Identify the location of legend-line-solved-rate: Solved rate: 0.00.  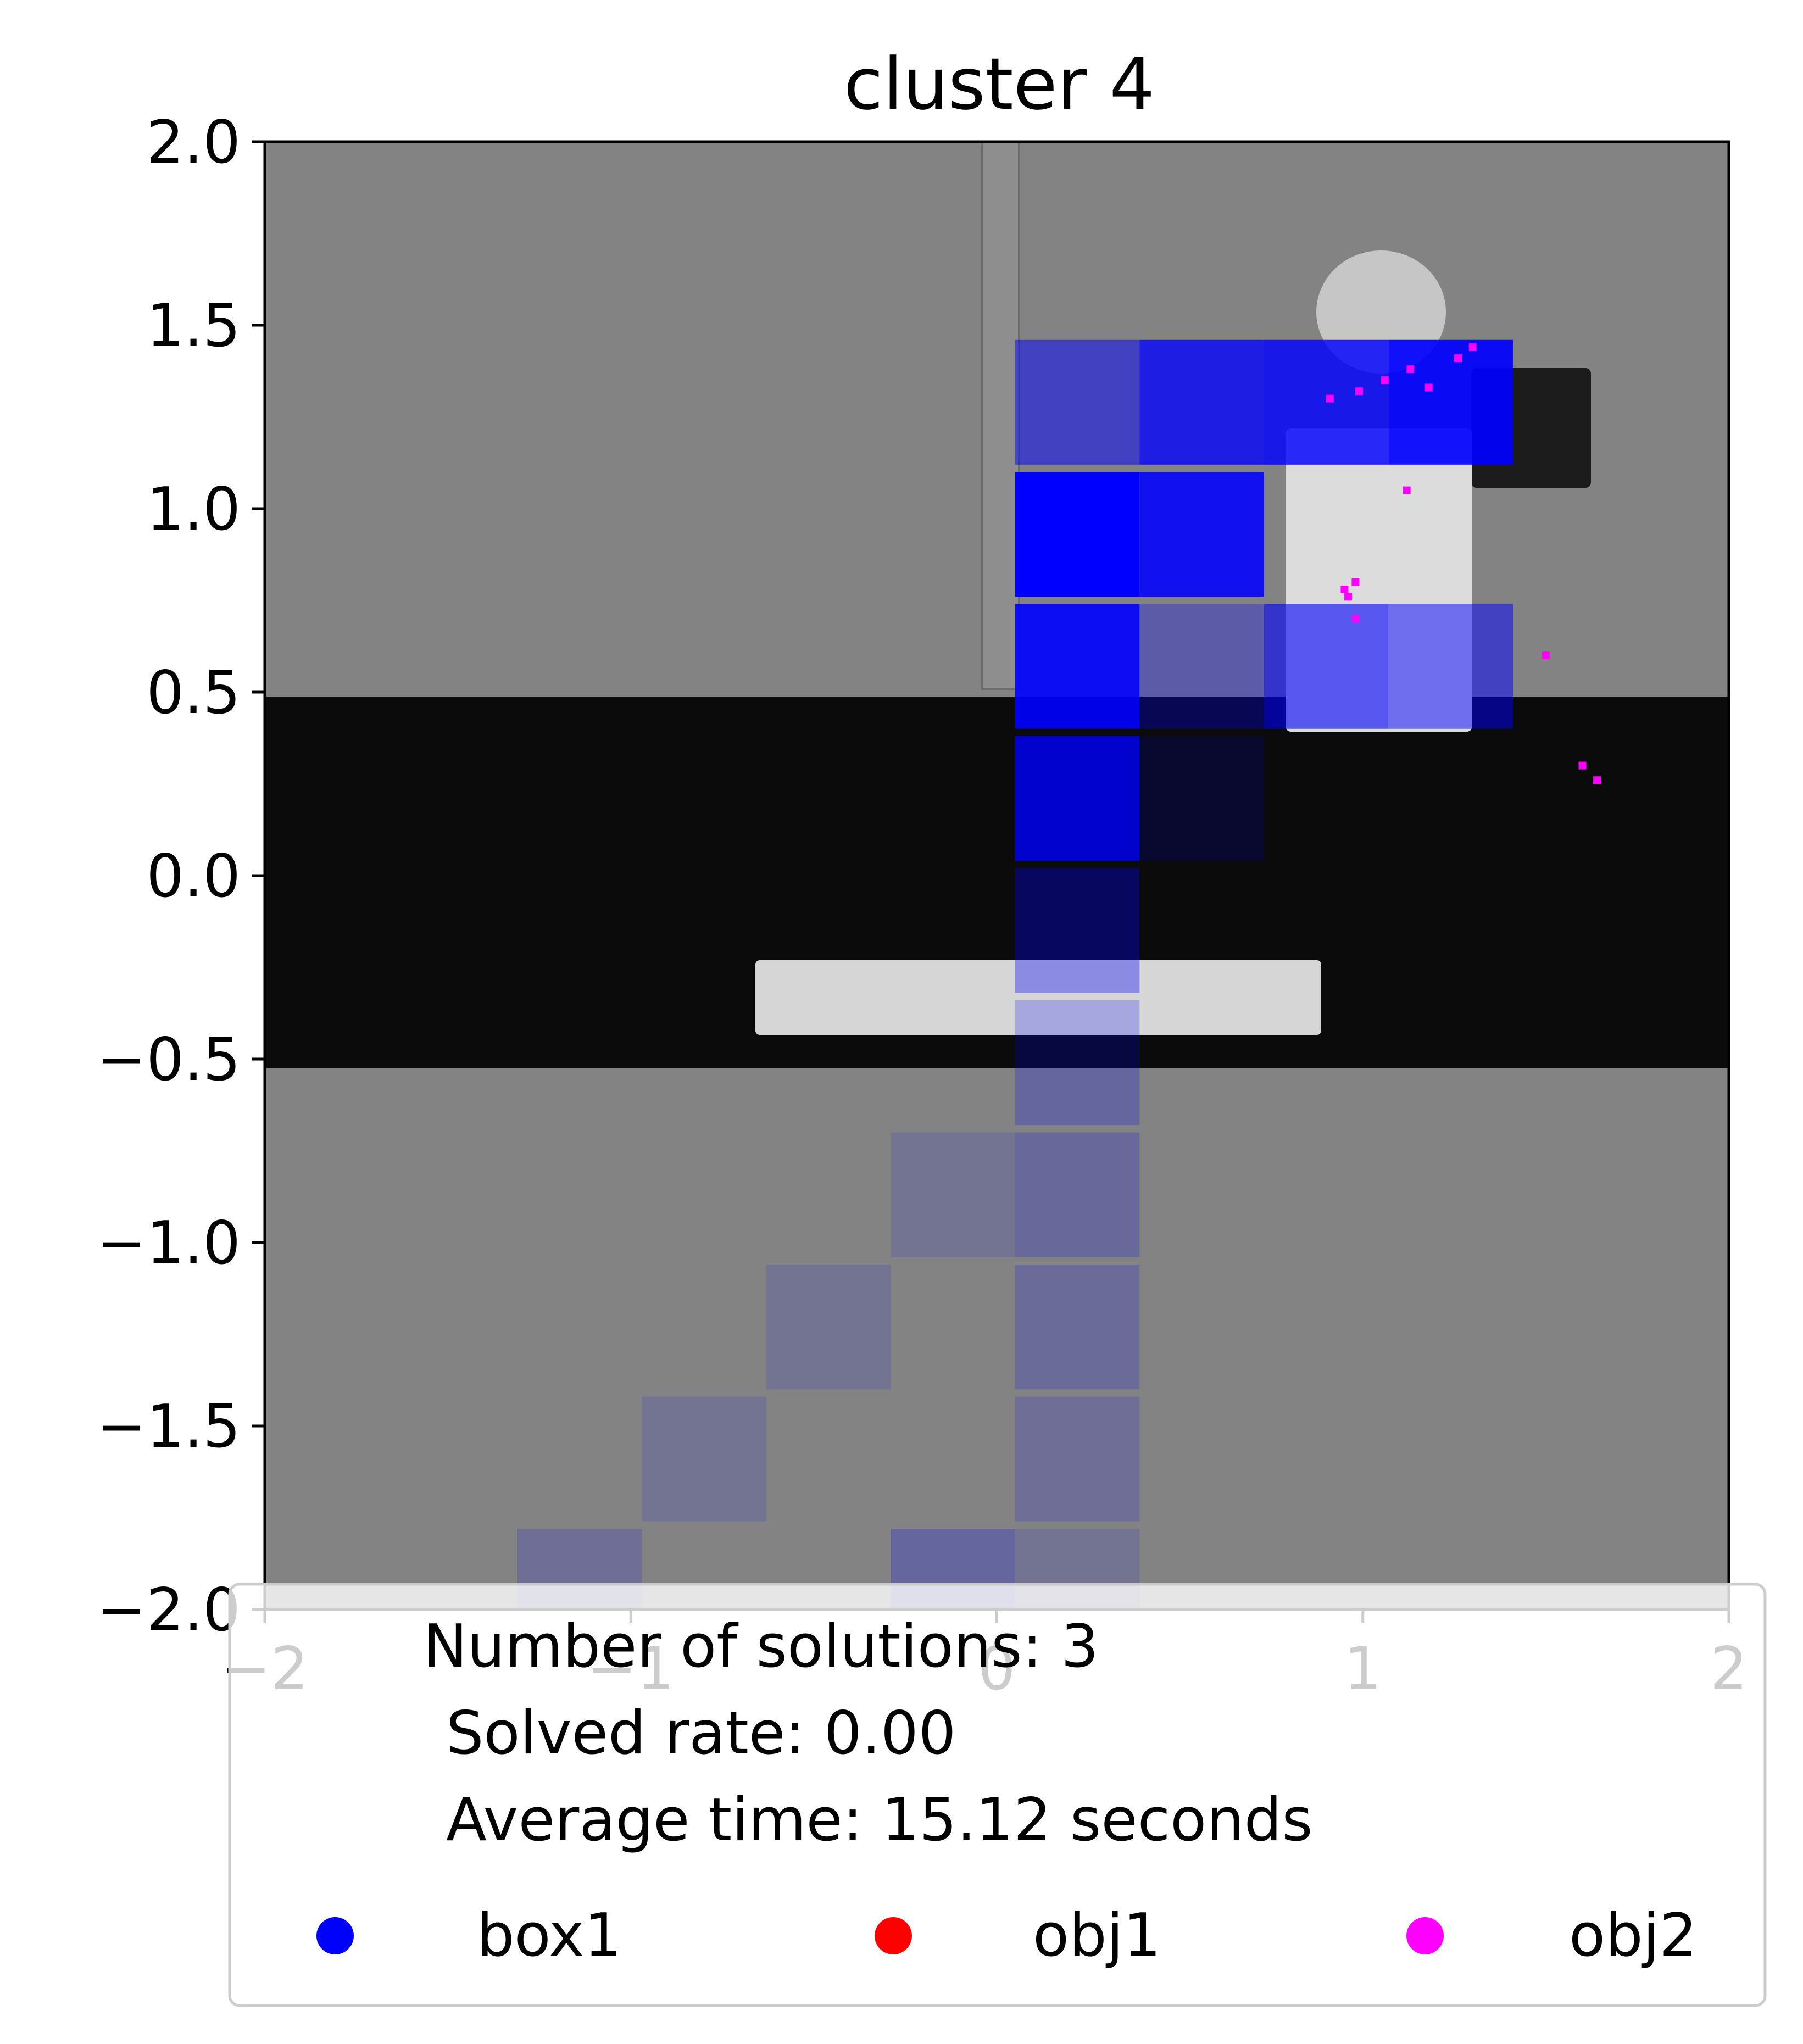
(701, 1733).